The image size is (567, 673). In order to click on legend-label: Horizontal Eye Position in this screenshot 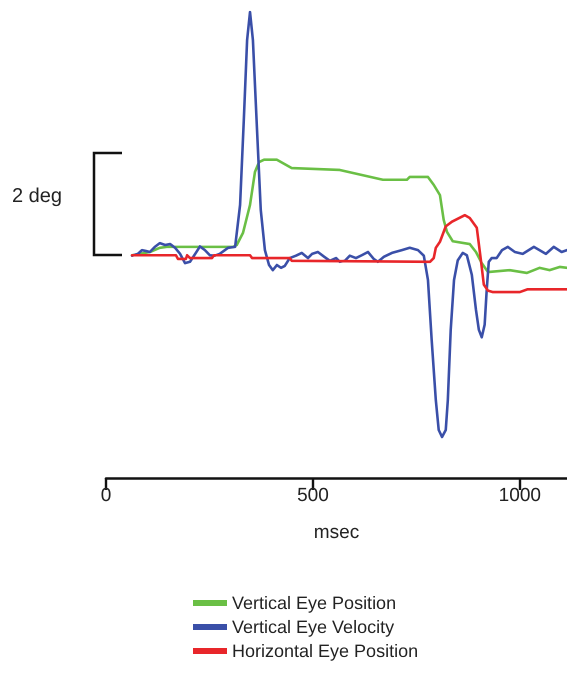, I will do `click(325, 651)`.